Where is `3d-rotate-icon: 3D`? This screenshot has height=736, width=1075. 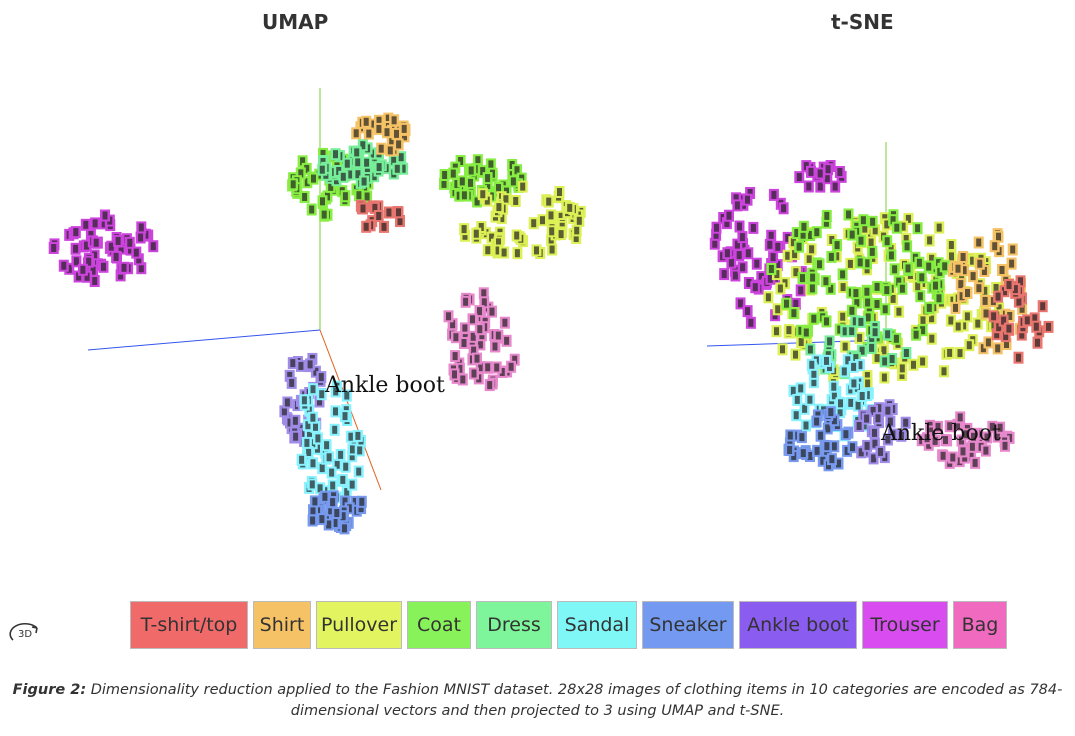
3d-rotate-icon: 3D is located at coordinates (25, 633).